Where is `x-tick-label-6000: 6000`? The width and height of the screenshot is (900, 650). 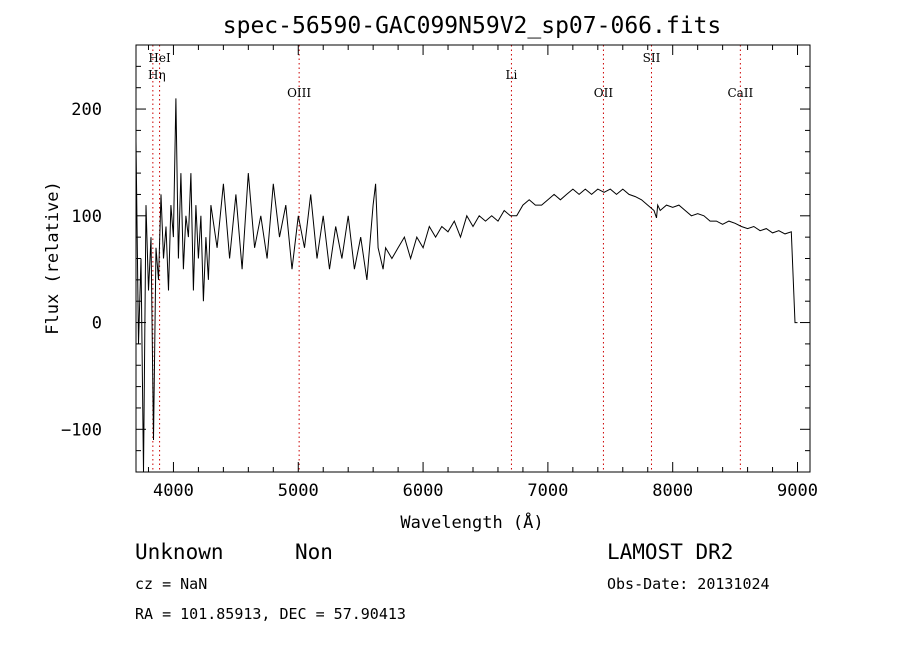 x-tick-label-6000: 6000 is located at coordinates (423, 491).